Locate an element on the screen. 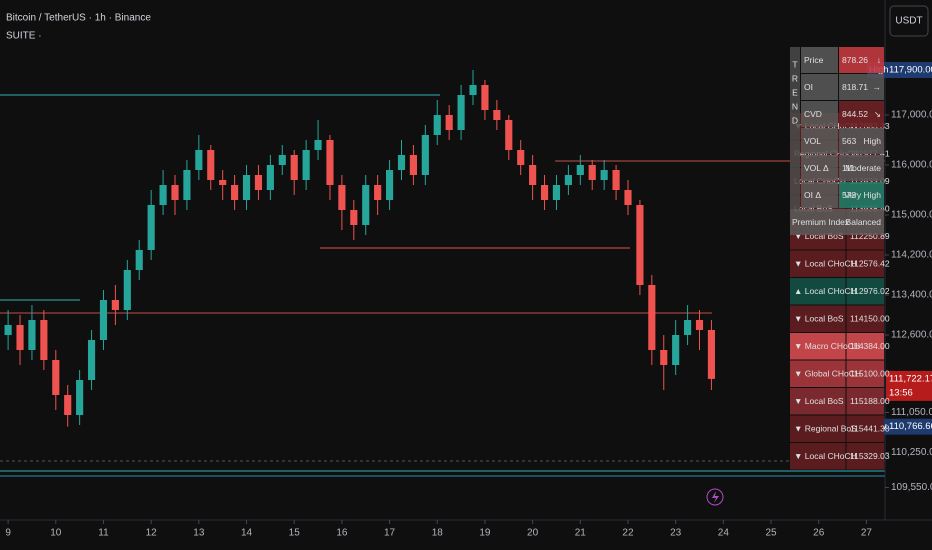 The image size is (932, 550). x-tick-label: 16 is located at coordinates (342, 533).